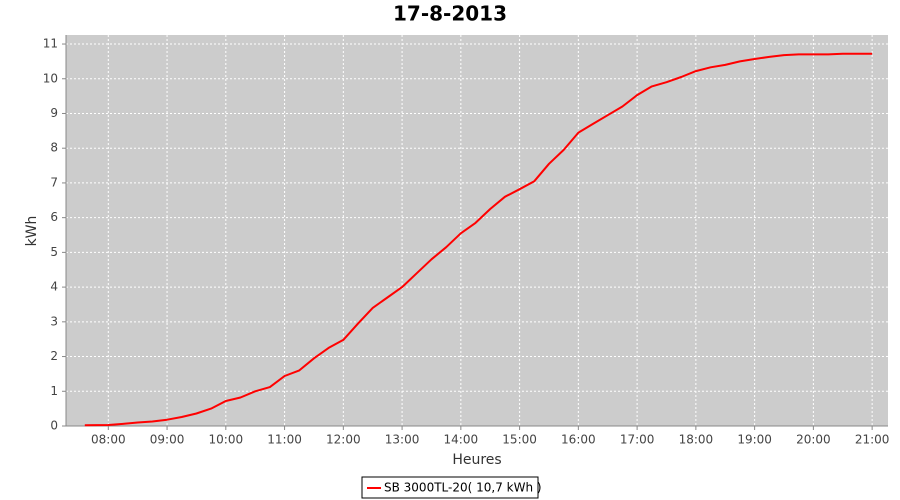 The width and height of the screenshot is (900, 500). Describe the element at coordinates (461, 440) in the screenshot. I see `x-tick-label: 14:00` at that location.